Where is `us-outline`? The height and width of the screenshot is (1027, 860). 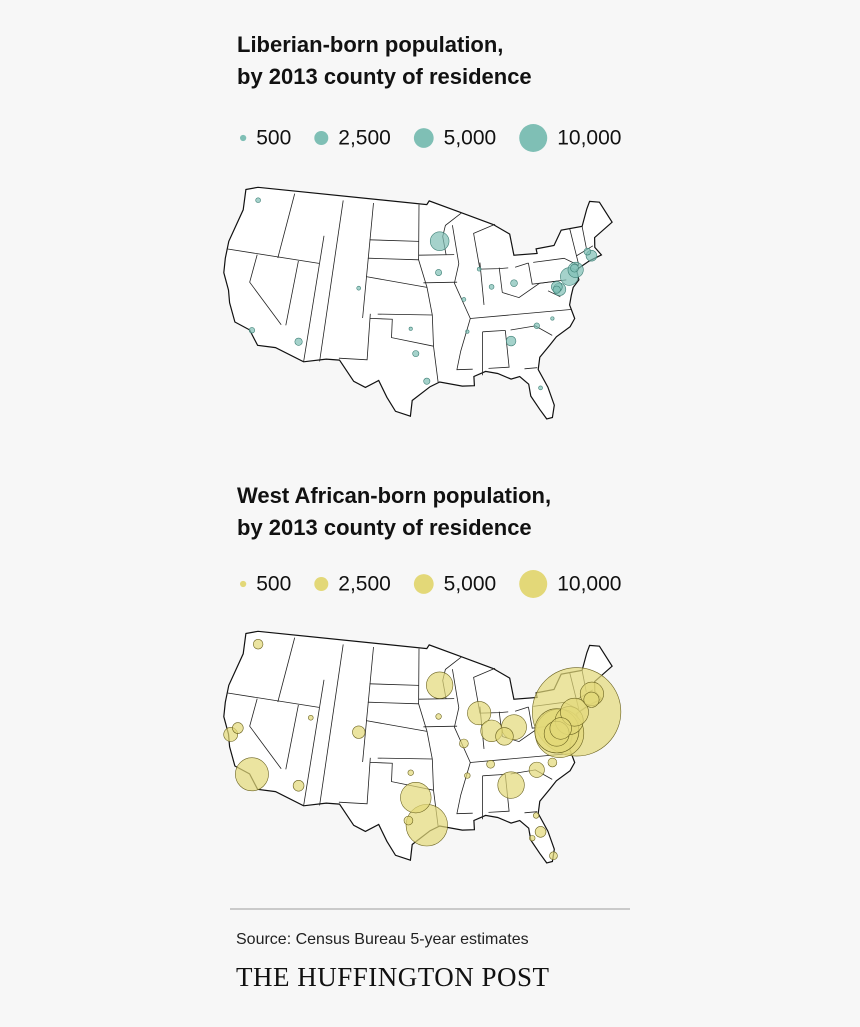 us-outline is located at coordinates (418, 303).